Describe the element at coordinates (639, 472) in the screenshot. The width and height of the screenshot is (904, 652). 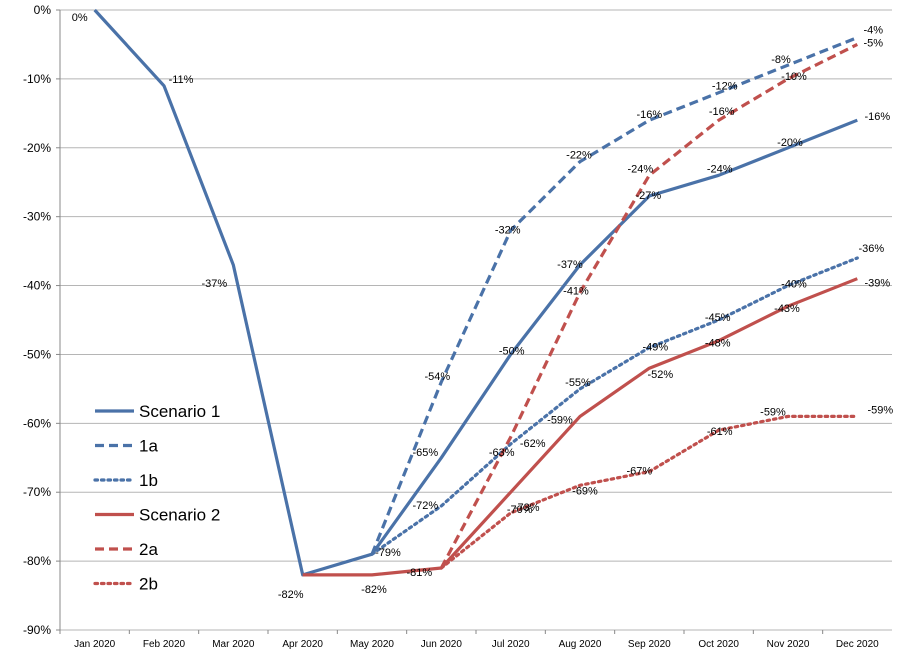
I see `data-label: -67%` at that location.